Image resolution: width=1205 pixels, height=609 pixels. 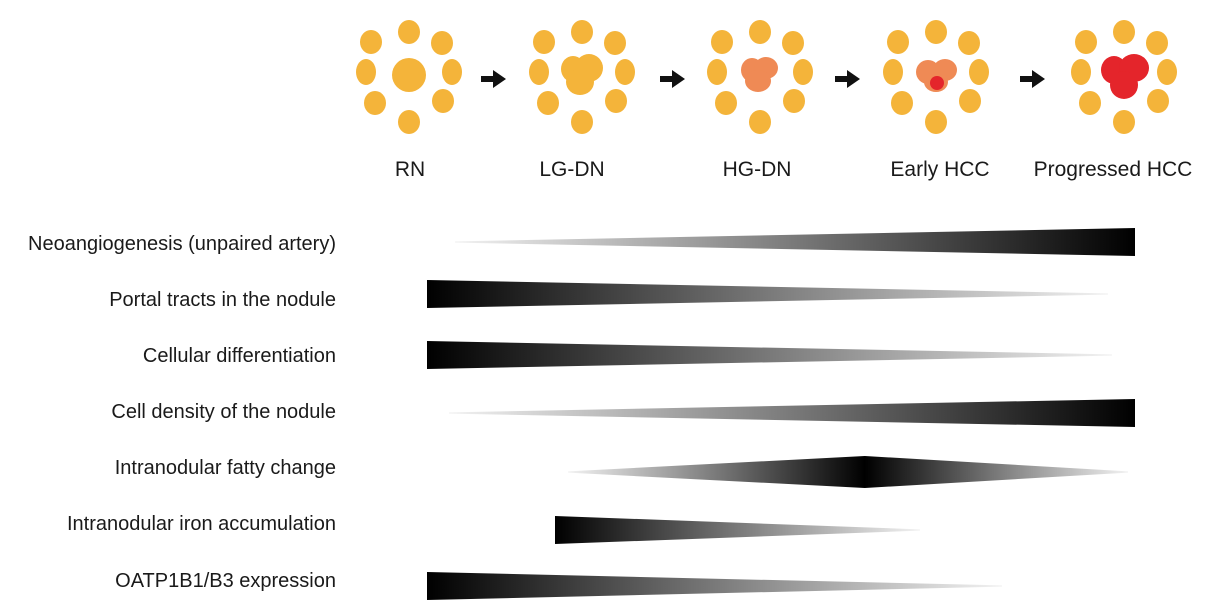 What do you see at coordinates (225, 468) in the screenshot?
I see `feature-label-fatty-change: Intranodular fatty change` at bounding box center [225, 468].